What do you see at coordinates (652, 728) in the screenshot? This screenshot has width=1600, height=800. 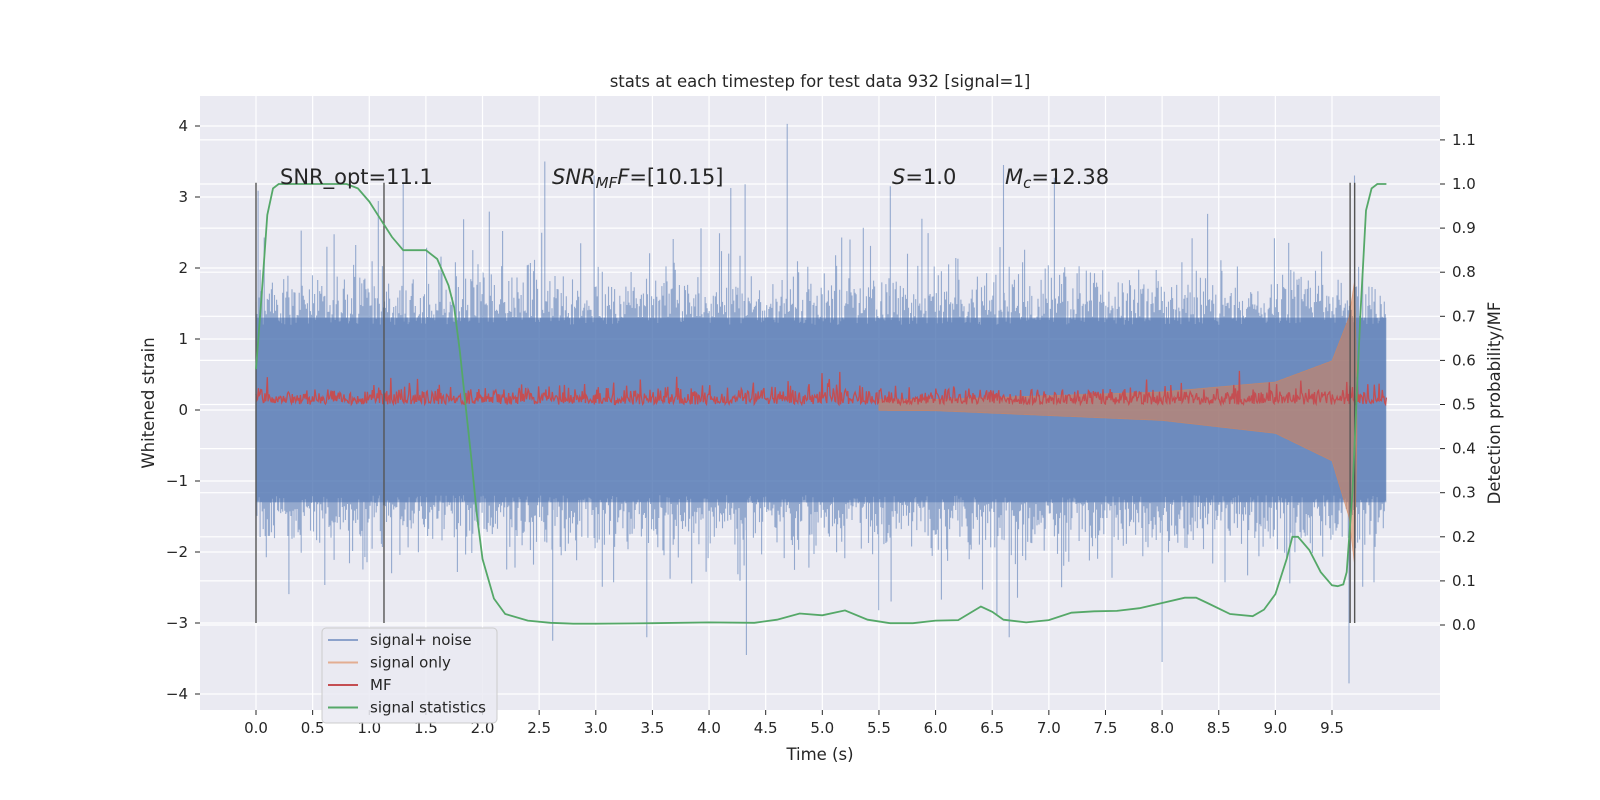 I see `x-tick-label: 3.5` at bounding box center [652, 728].